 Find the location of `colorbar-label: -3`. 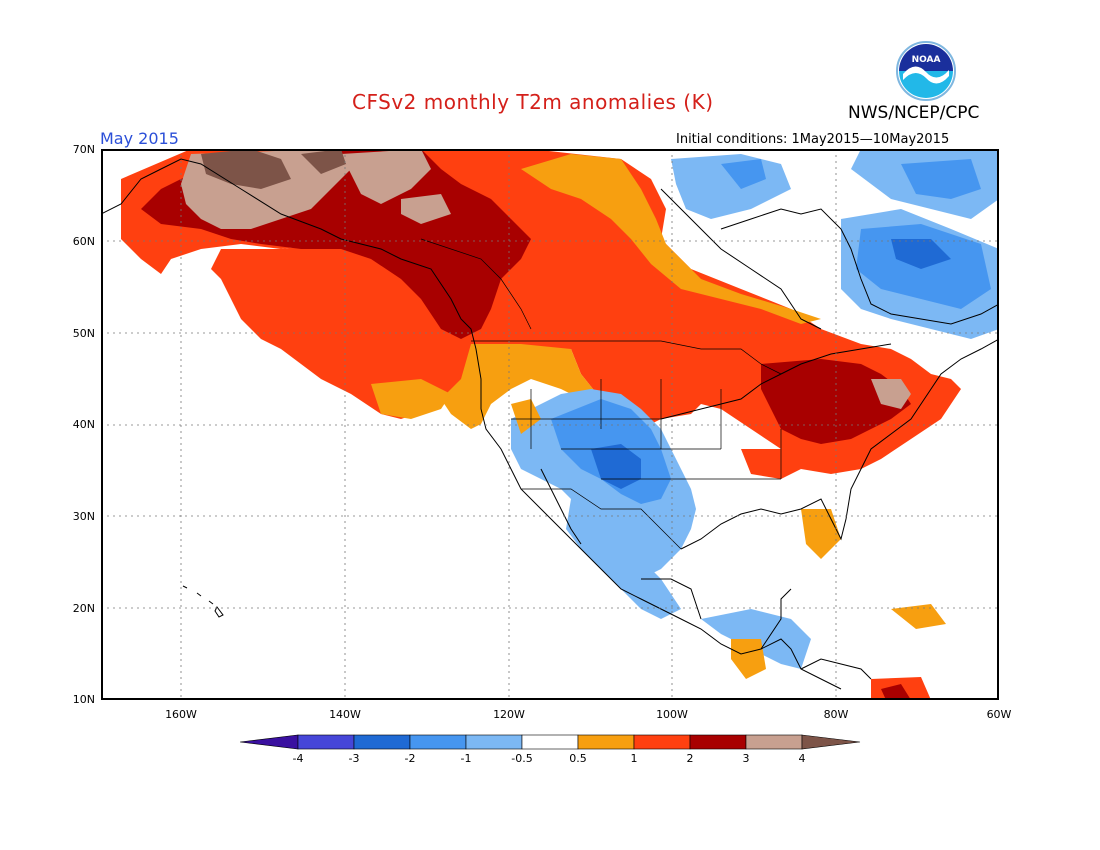

colorbar-label: -3 is located at coordinates (354, 758).